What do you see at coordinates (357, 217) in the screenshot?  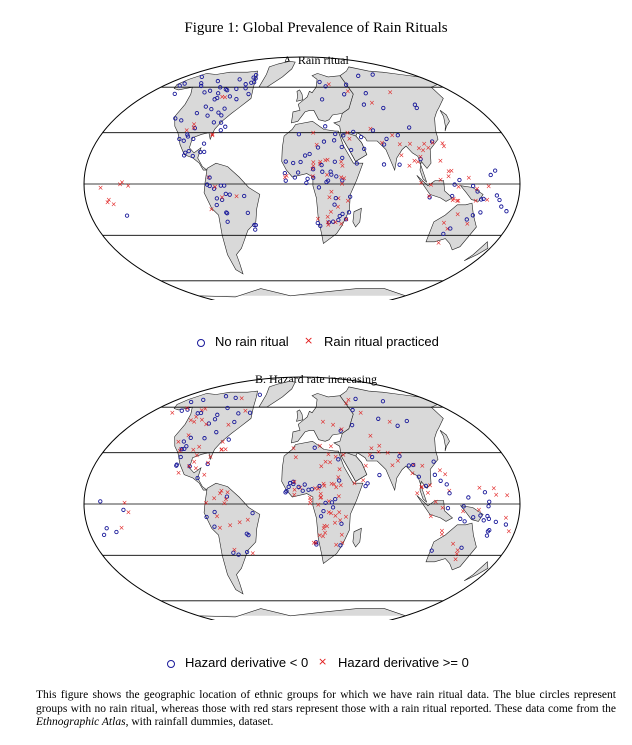 I see `landmass-madagascar` at bounding box center [357, 217].